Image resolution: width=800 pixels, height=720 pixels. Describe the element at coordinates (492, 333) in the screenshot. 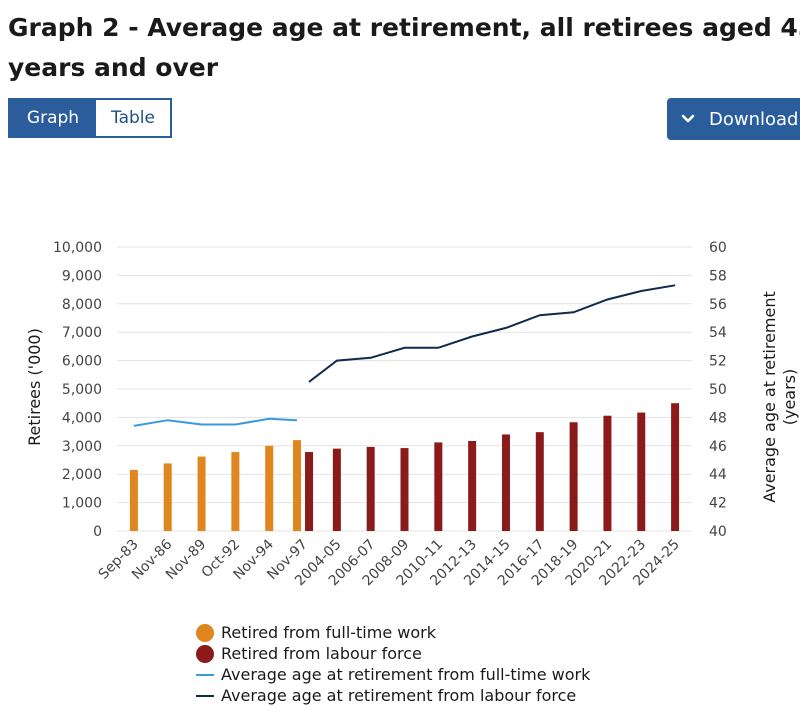

I see `line-labour` at that location.